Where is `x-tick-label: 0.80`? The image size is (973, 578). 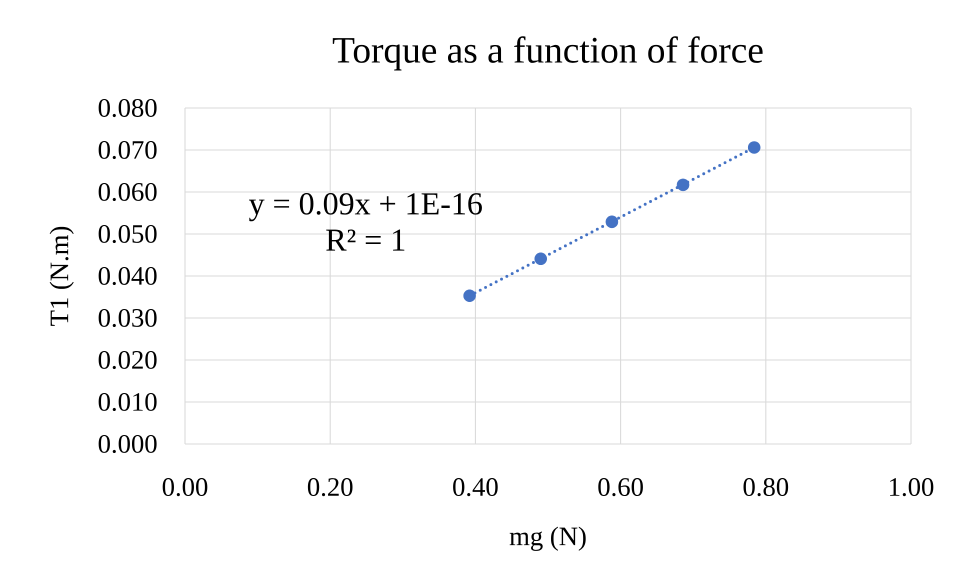 x-tick-label: 0.80 is located at coordinates (766, 487).